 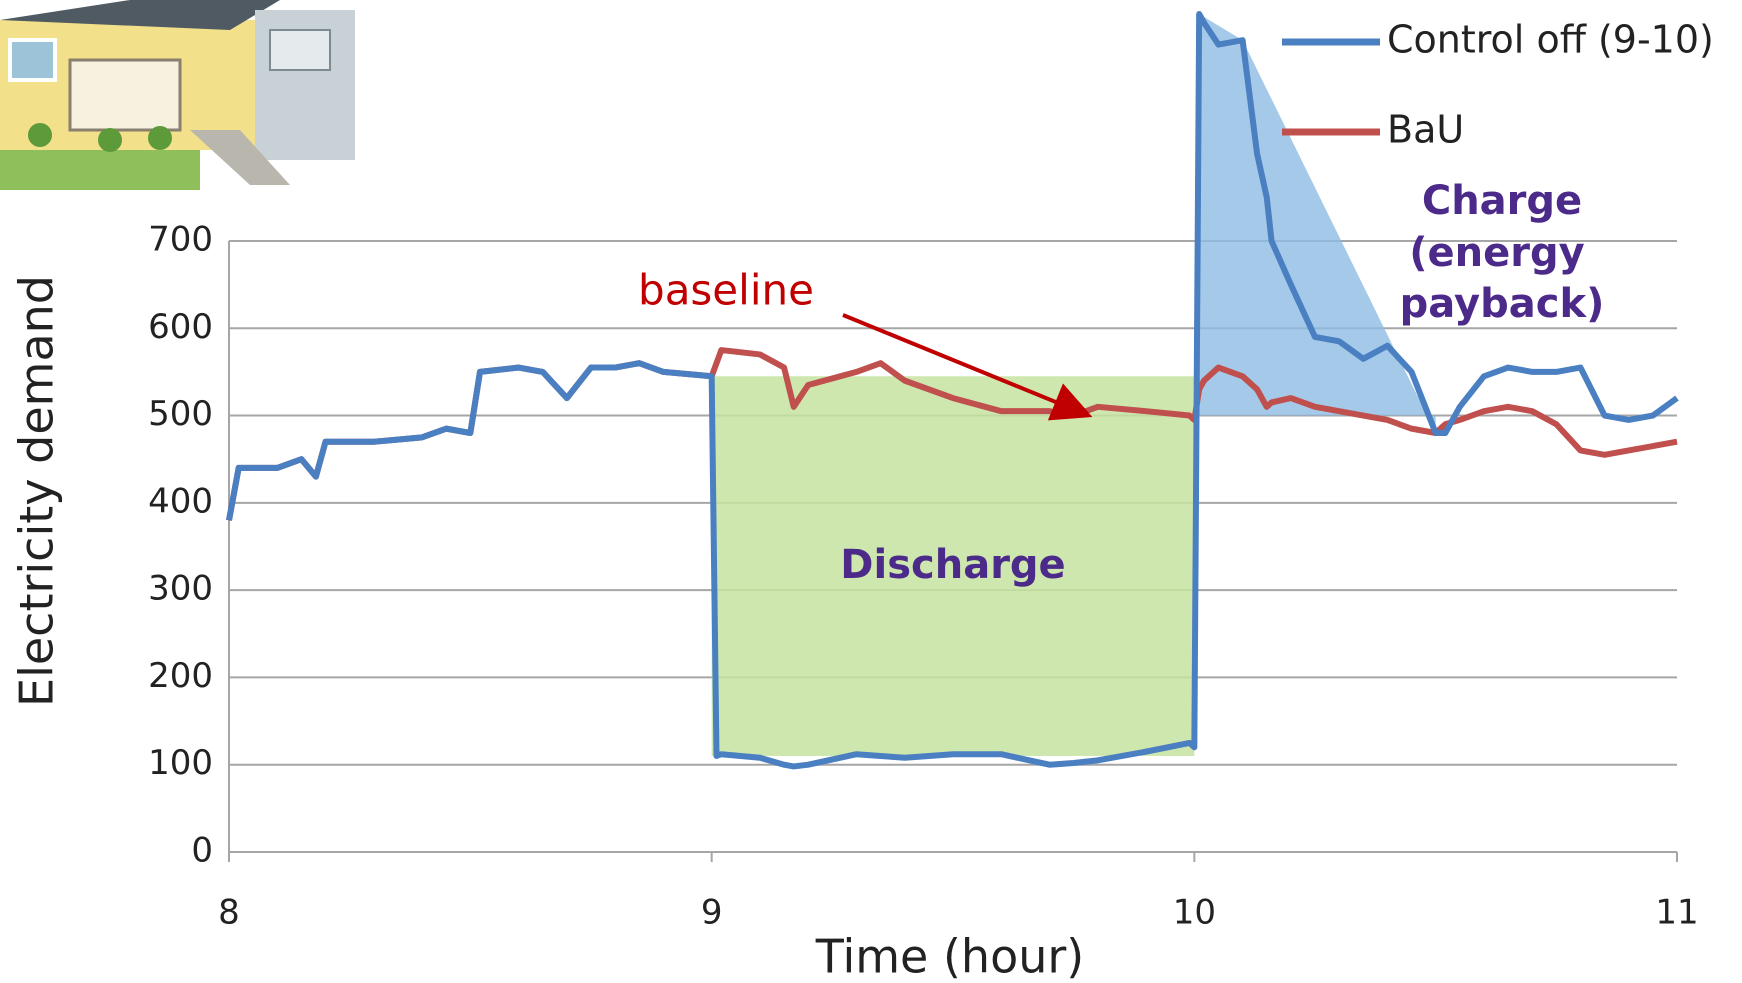 What do you see at coordinates (949, 956) in the screenshot?
I see `x-axis-label: Time (hour)` at bounding box center [949, 956].